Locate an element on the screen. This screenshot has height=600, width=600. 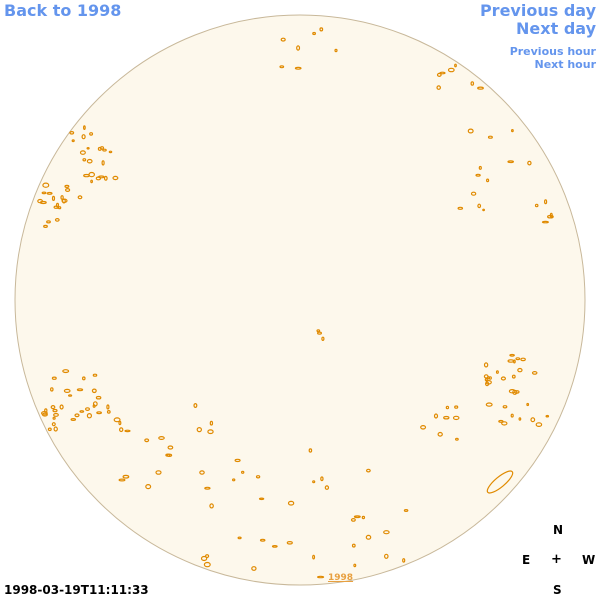
previous-hour-link: Previous hour is located at coordinates (552, 51).